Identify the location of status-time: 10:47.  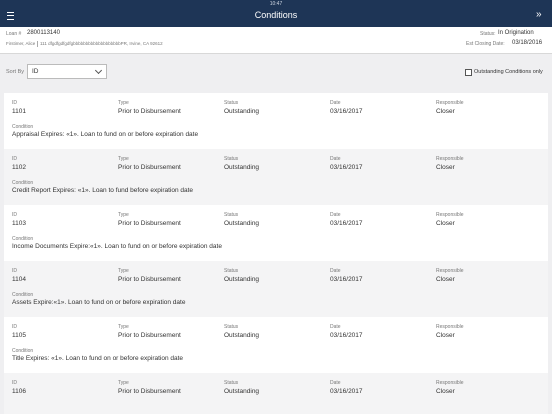
(276, 4).